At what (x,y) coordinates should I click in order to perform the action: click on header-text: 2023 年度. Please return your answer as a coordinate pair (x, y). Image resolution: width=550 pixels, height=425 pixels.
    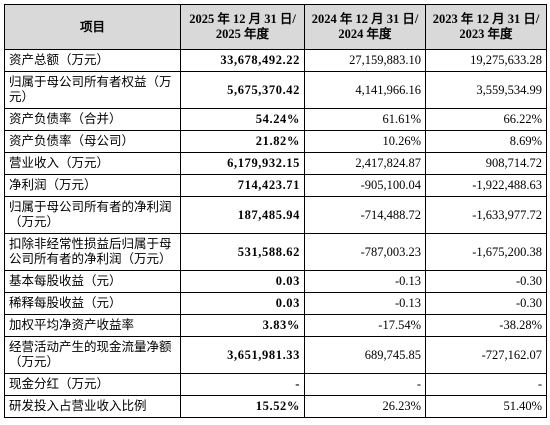
    Looking at the image, I should click on (486, 34).